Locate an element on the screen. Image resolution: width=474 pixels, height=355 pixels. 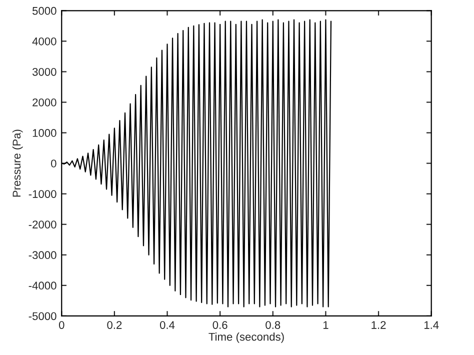
x-axis-title: Time (seconds) is located at coordinates (246, 337).